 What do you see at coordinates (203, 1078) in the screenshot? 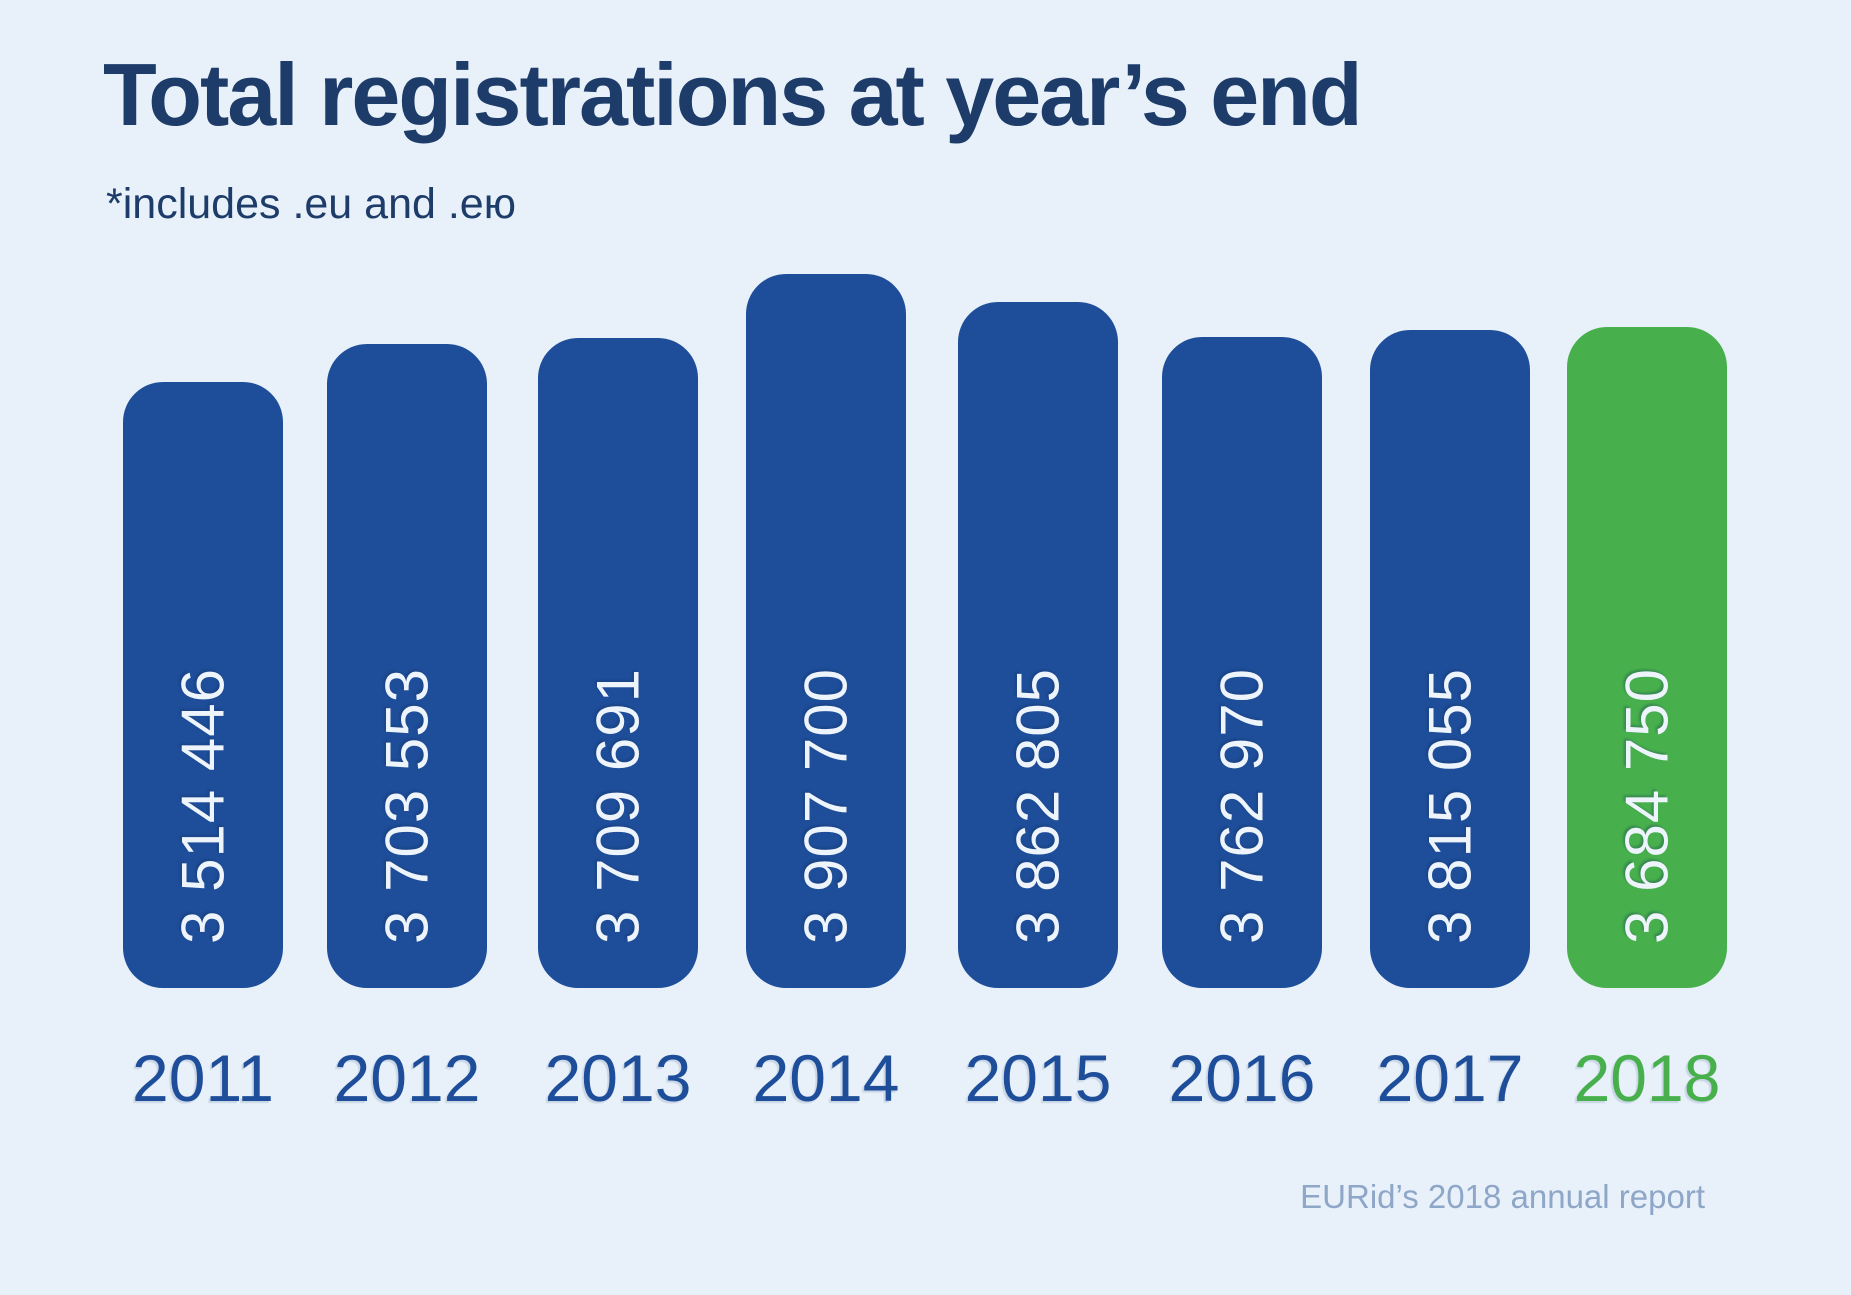
I see `year-label-2011: 2011` at bounding box center [203, 1078].